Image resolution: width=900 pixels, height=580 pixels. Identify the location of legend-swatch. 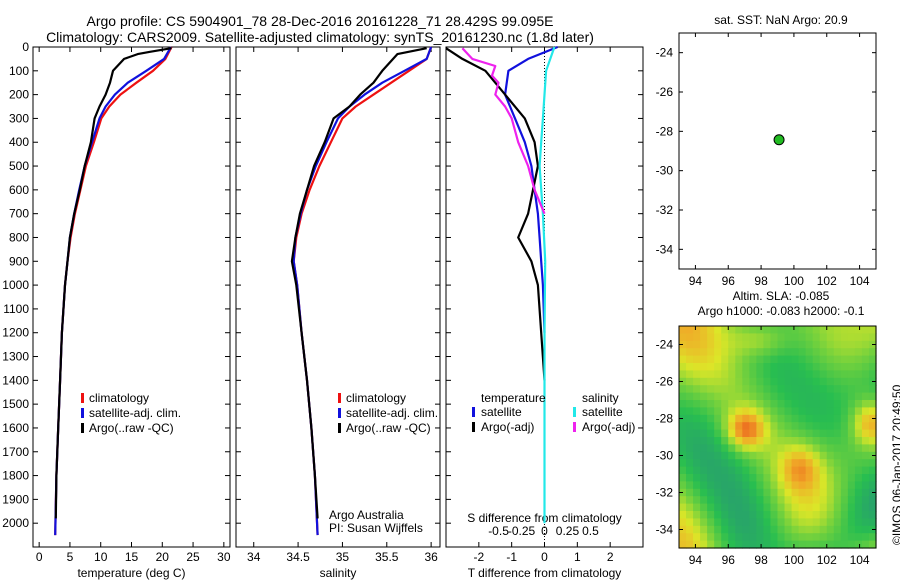
(82, 428).